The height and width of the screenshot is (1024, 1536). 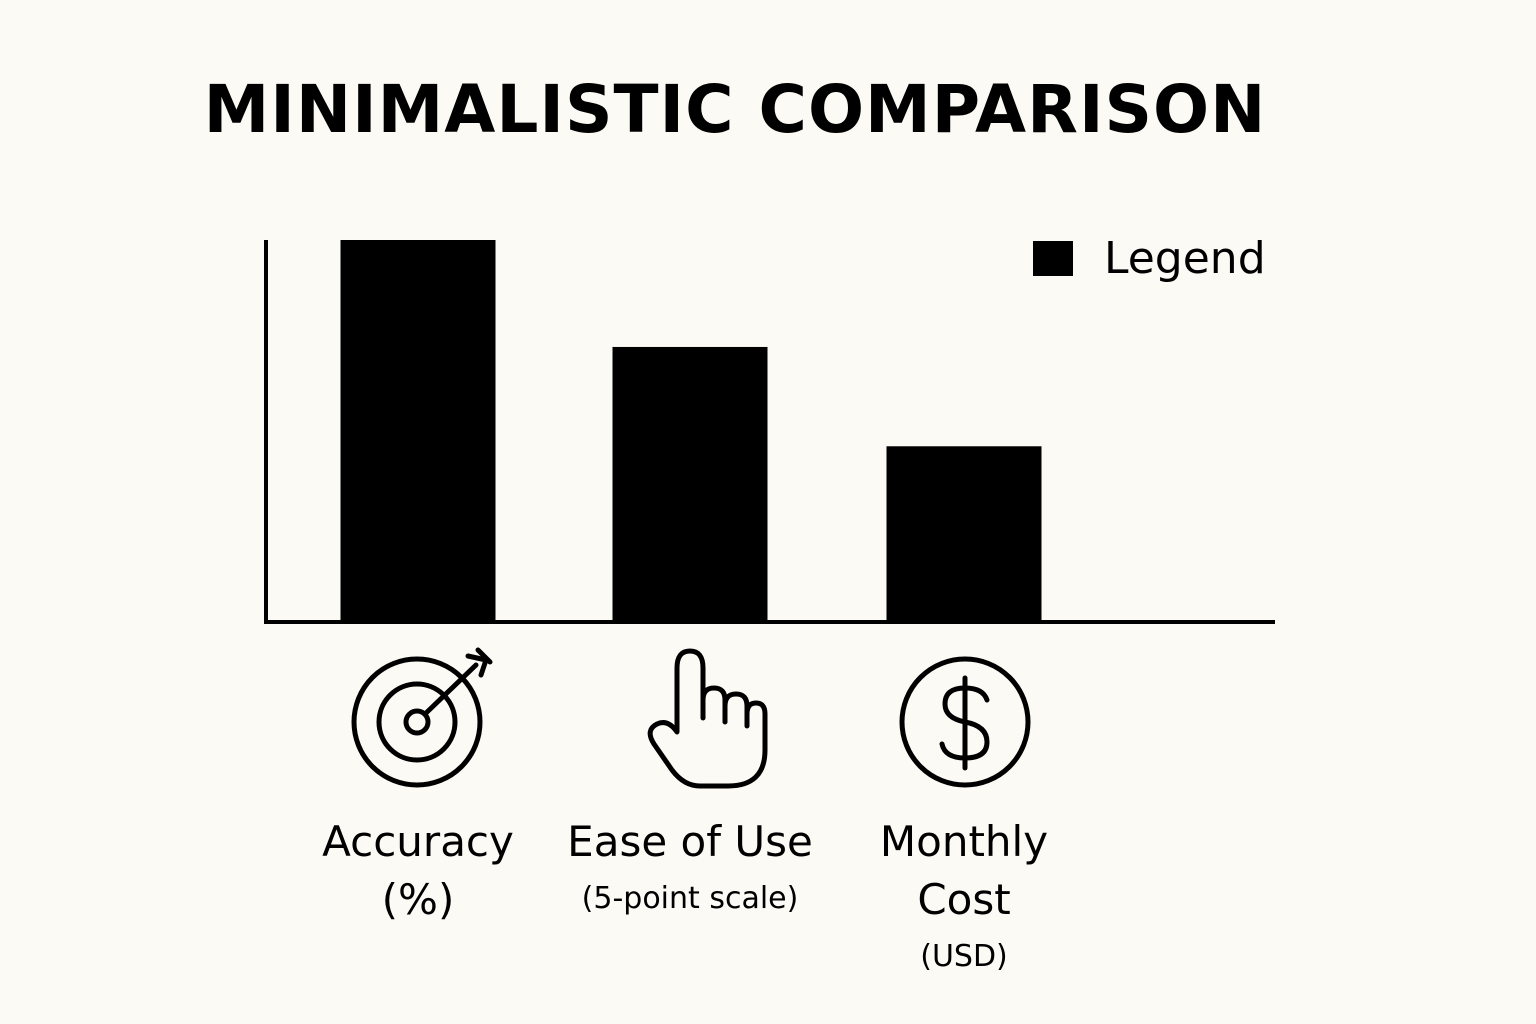 What do you see at coordinates (418, 841) in the screenshot?
I see `category-label-1-line-1: Accuracy` at bounding box center [418, 841].